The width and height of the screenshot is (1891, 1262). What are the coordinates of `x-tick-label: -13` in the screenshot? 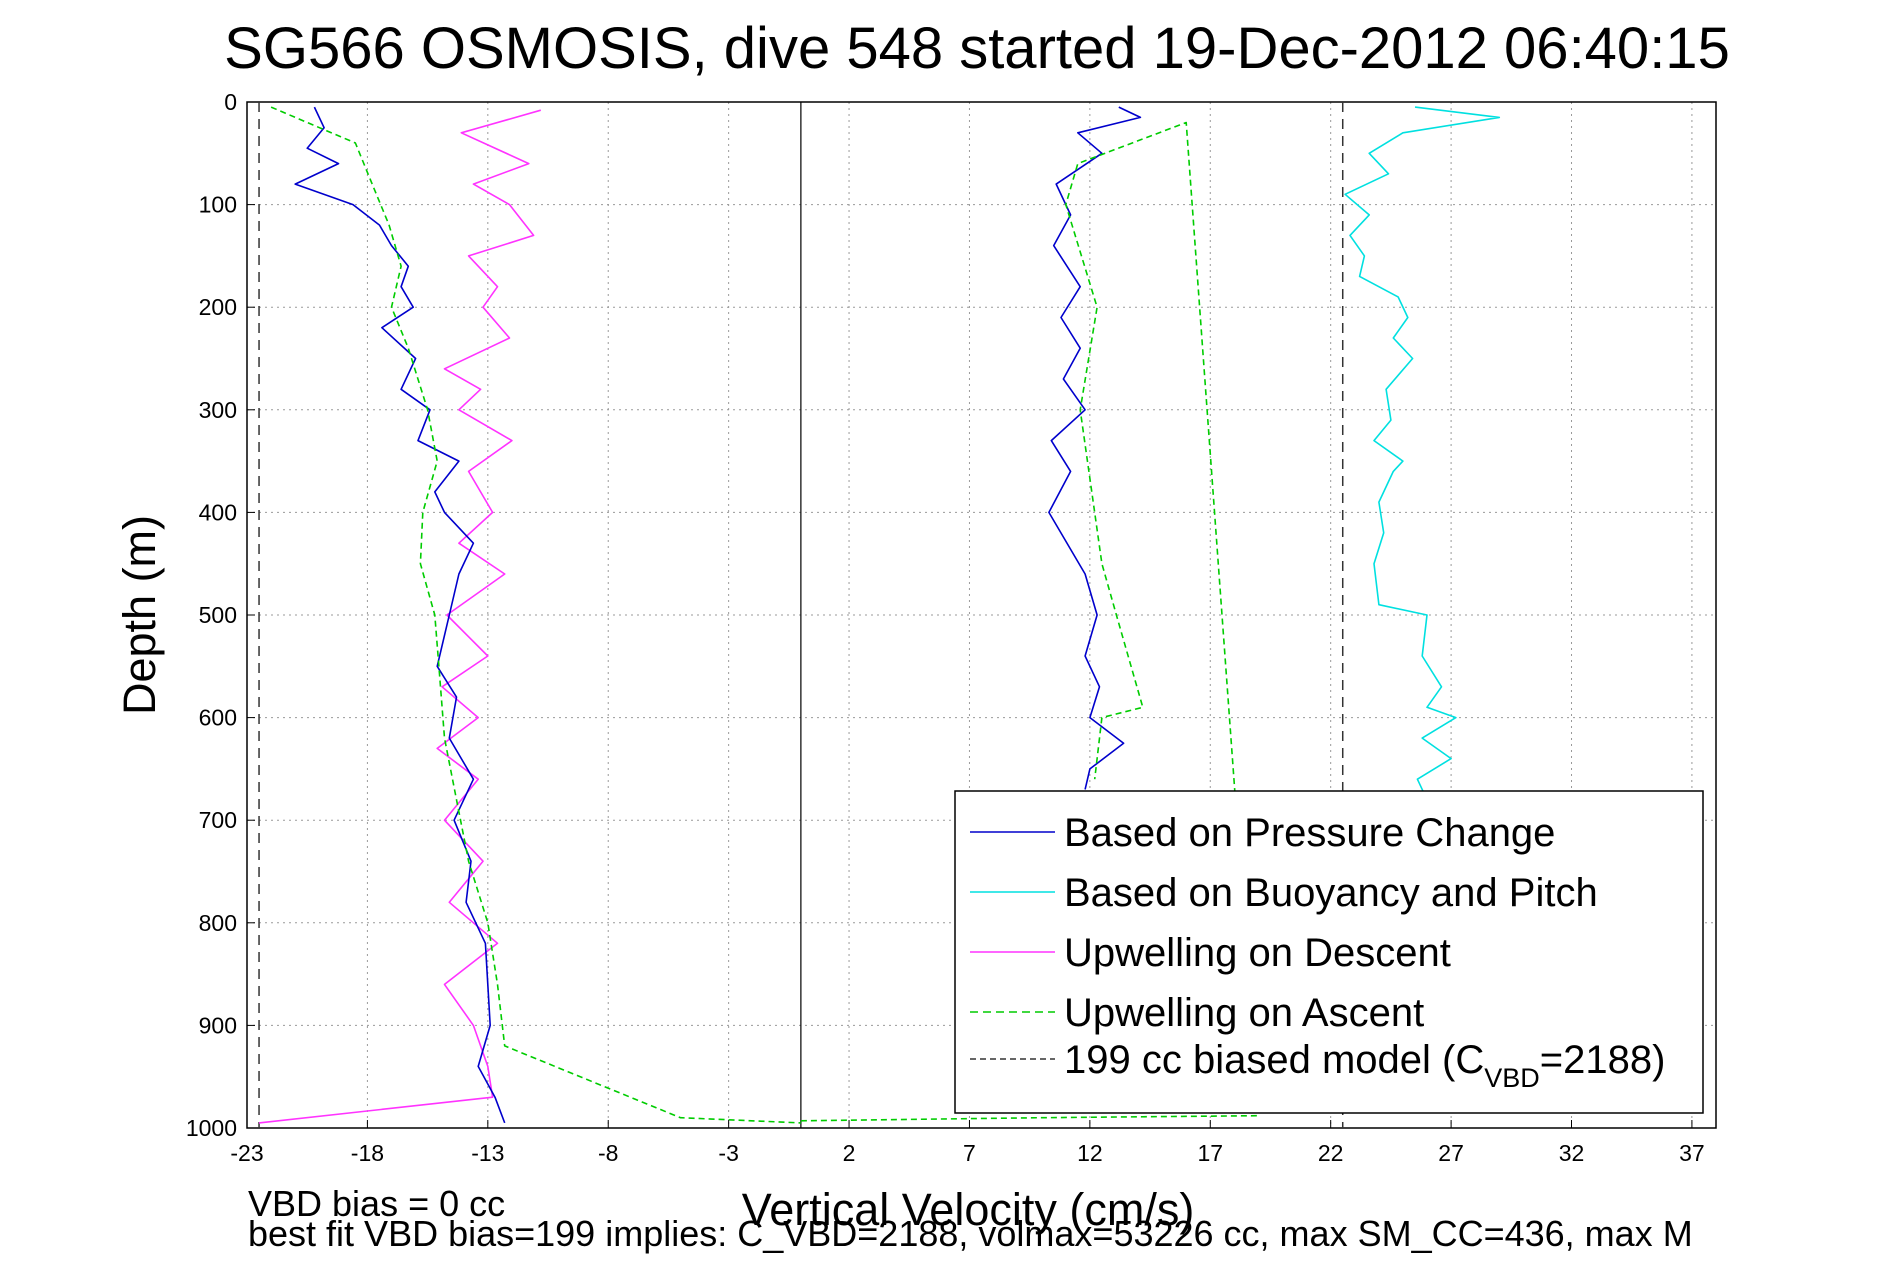 It's located at (487, 1153).